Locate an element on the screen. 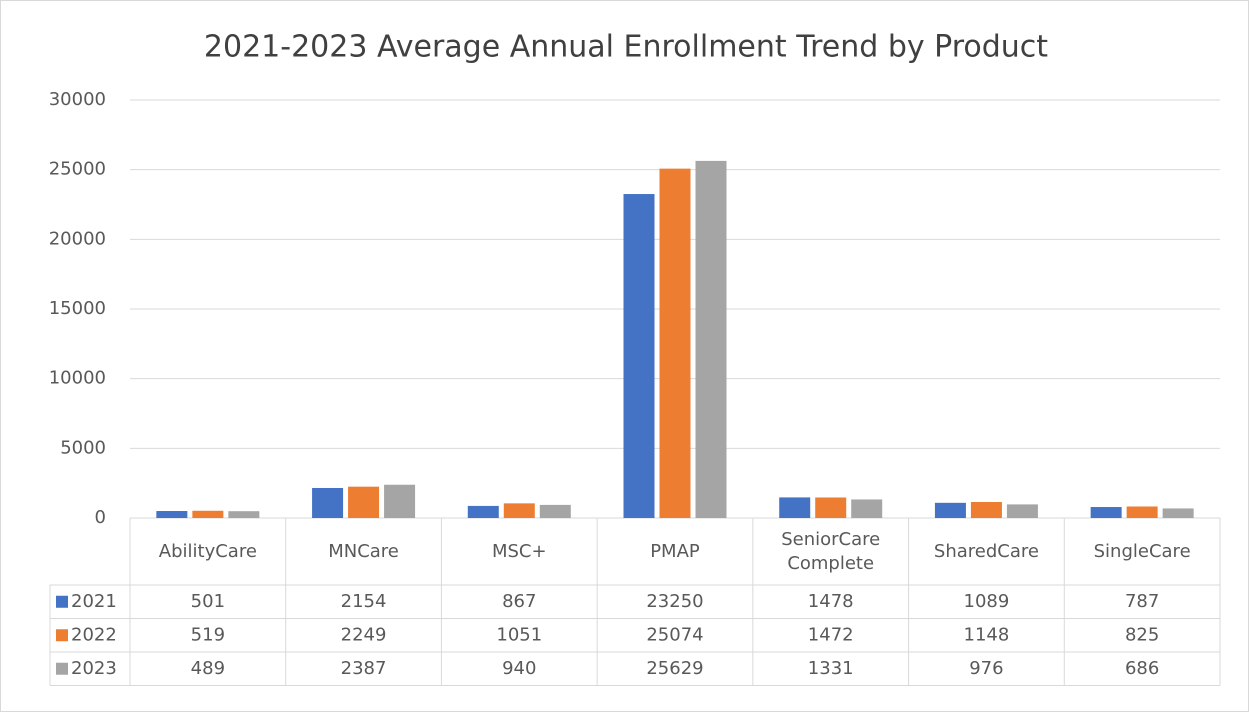  table-value: 501 is located at coordinates (208, 601).